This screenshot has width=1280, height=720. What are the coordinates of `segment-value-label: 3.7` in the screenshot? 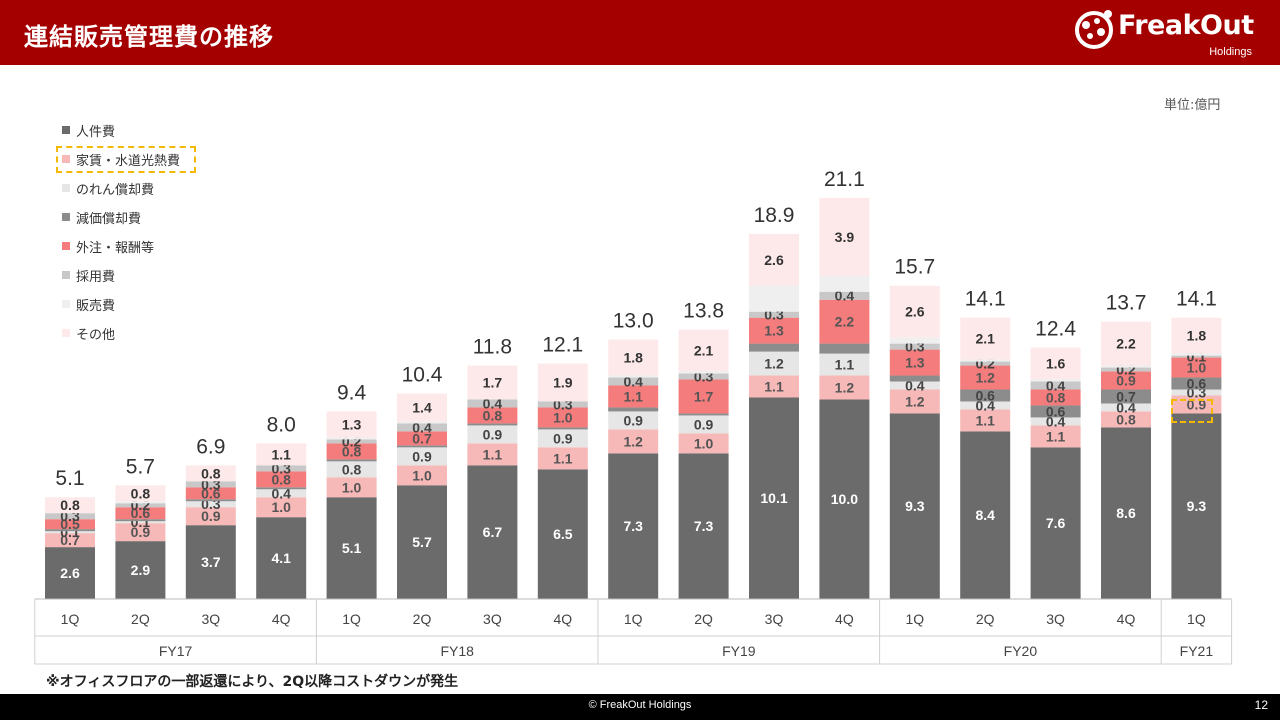 It's located at (211, 562).